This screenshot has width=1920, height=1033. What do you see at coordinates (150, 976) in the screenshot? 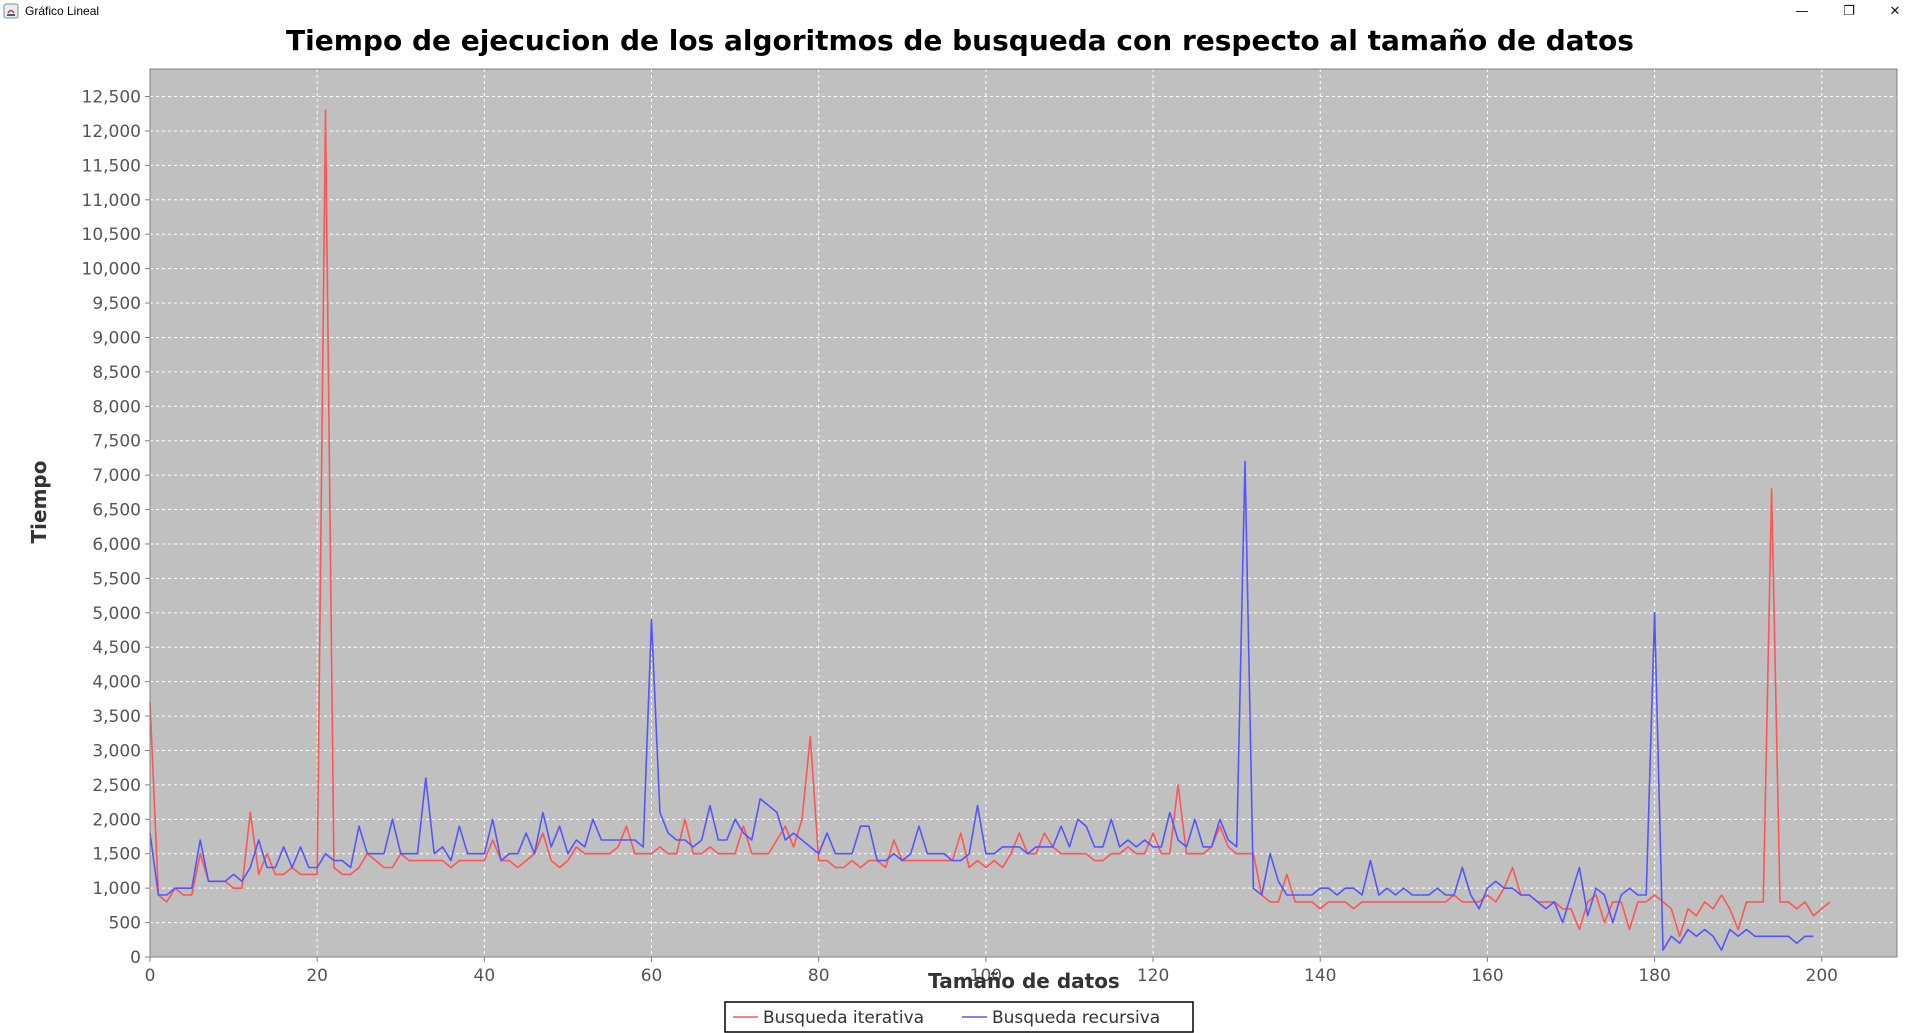
I see `x-tick-label: 0` at bounding box center [150, 976].